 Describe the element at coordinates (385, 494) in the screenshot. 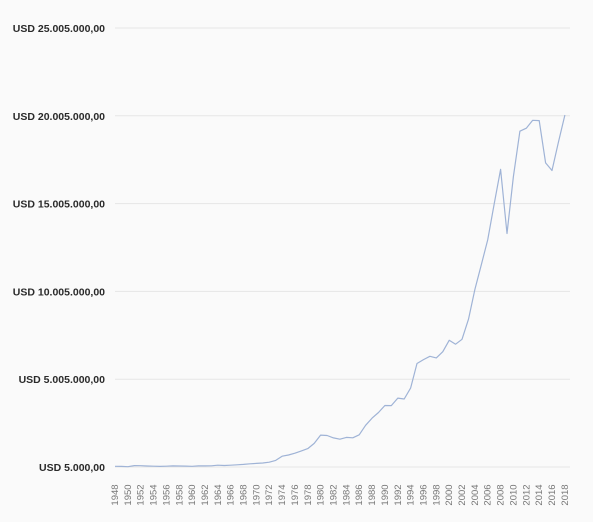

I see `x-tick-label: 1990` at that location.